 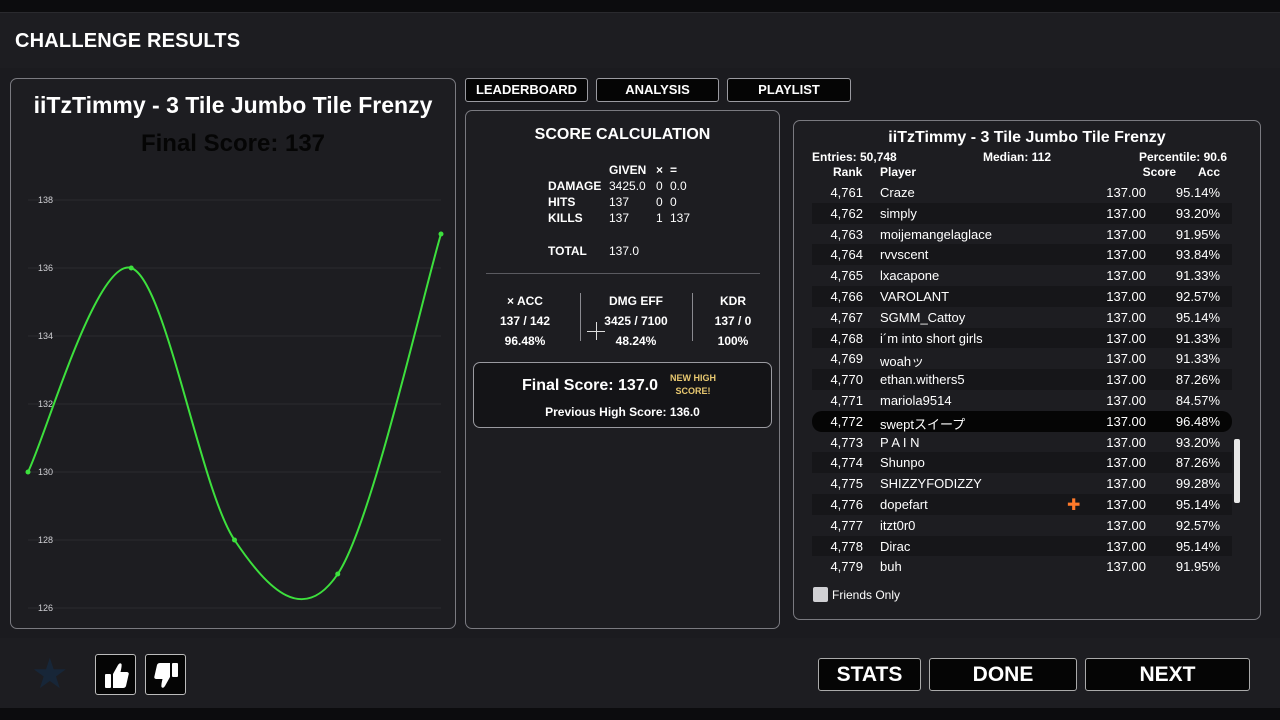 What do you see at coordinates (916, 400) in the screenshot?
I see `row-player: mariola9514` at bounding box center [916, 400].